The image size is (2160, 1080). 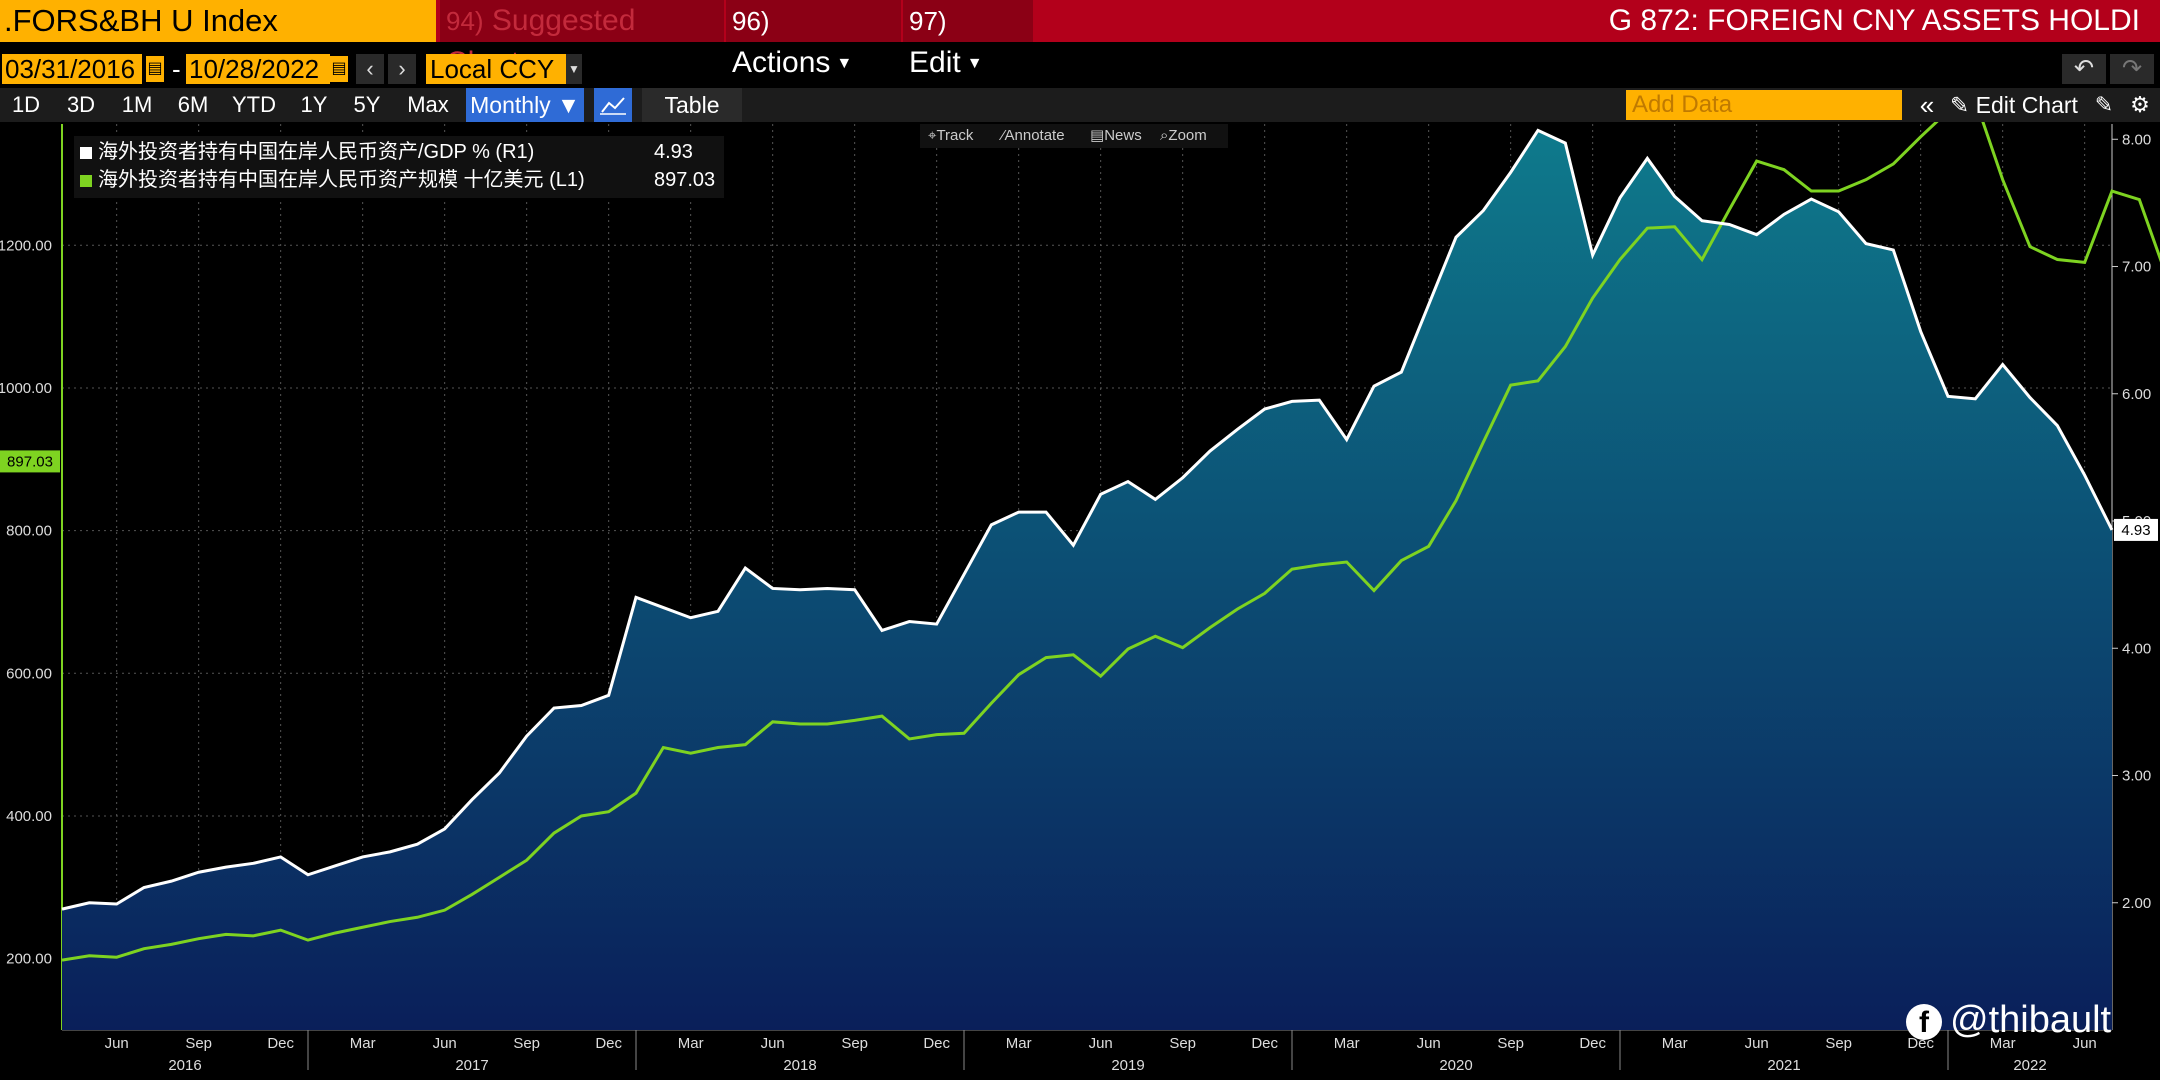 What do you see at coordinates (2136, 903) in the screenshot?
I see `right-axis-tick-label: 2.00` at bounding box center [2136, 903].